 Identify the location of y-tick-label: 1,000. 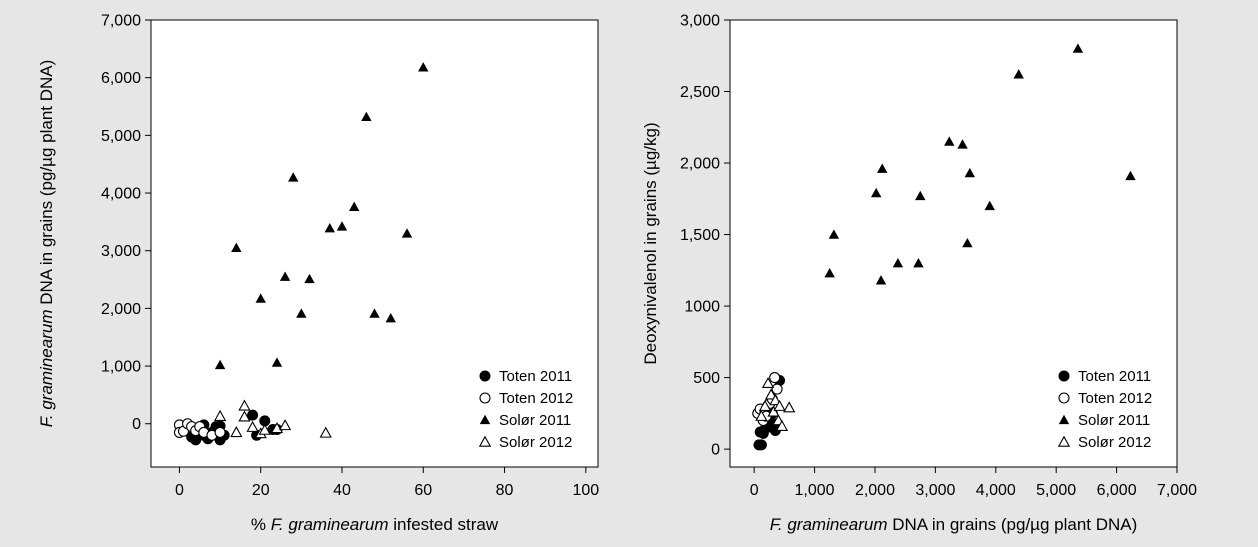
(121, 367).